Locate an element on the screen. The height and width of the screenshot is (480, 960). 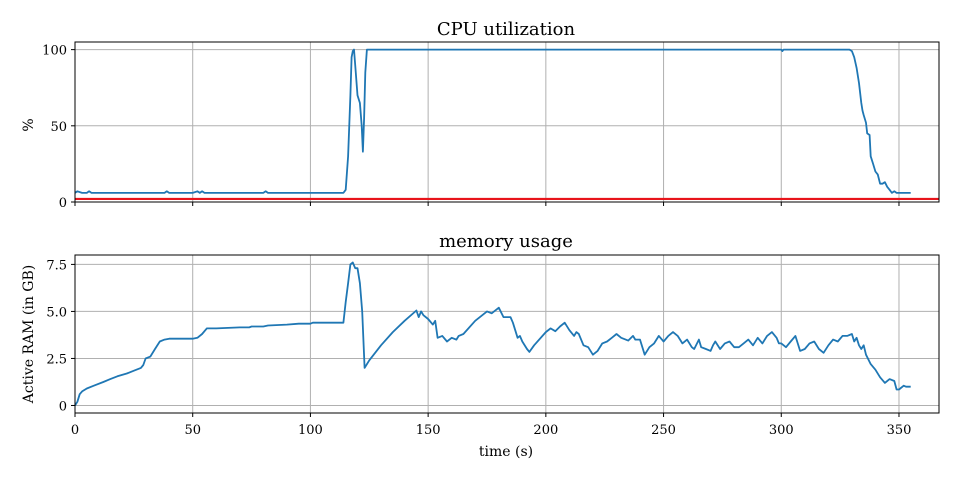
memory-x-tick-label: 350 is located at coordinates (899, 430).